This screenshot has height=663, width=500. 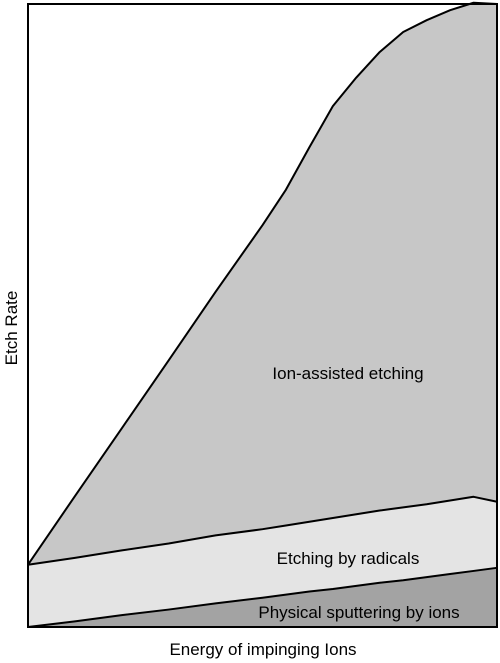 I want to click on boundary-physical-sputtering-by-ions, so click(x=262, y=597).